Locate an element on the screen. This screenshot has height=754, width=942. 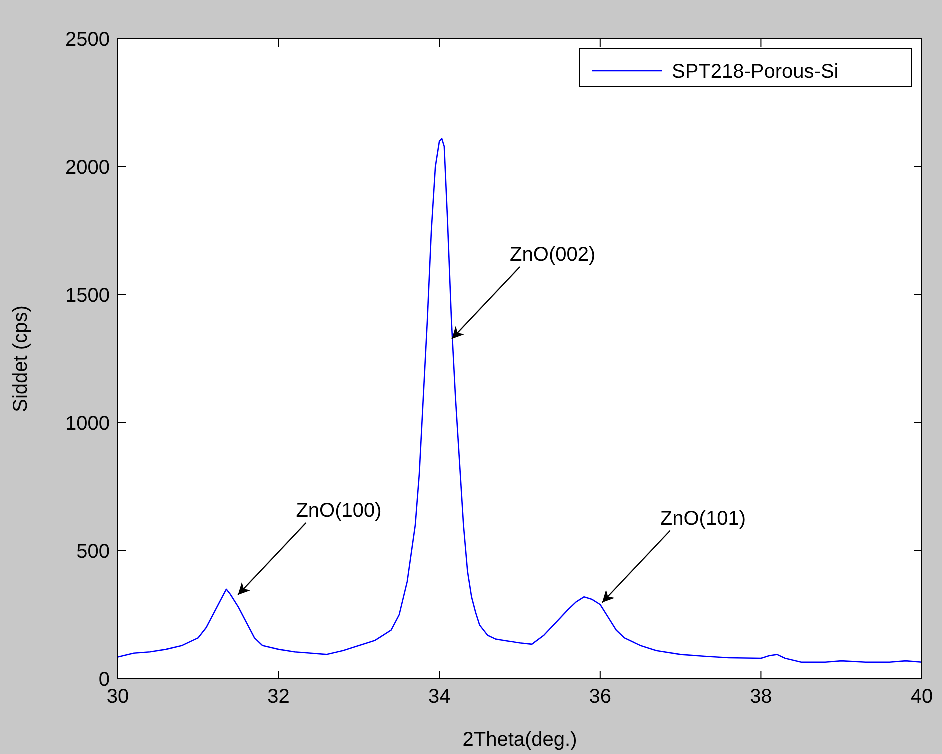
y-axis-title: Siddet (cps) is located at coordinates (21, 359).